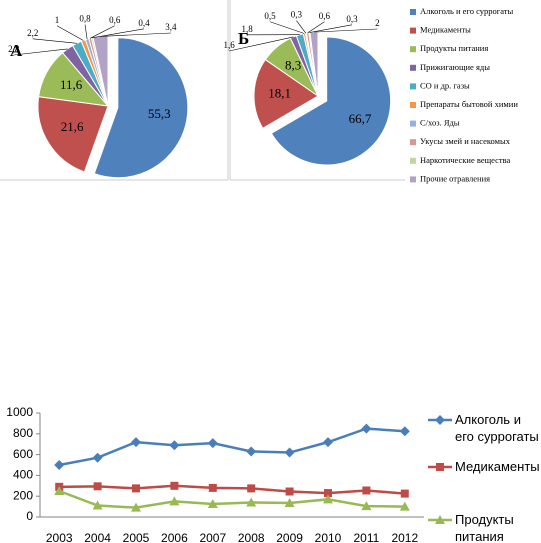 The width and height of the screenshot is (541, 543). Describe the element at coordinates (360, 118) in the screenshot. I see `data-label: 66,7` at that location.